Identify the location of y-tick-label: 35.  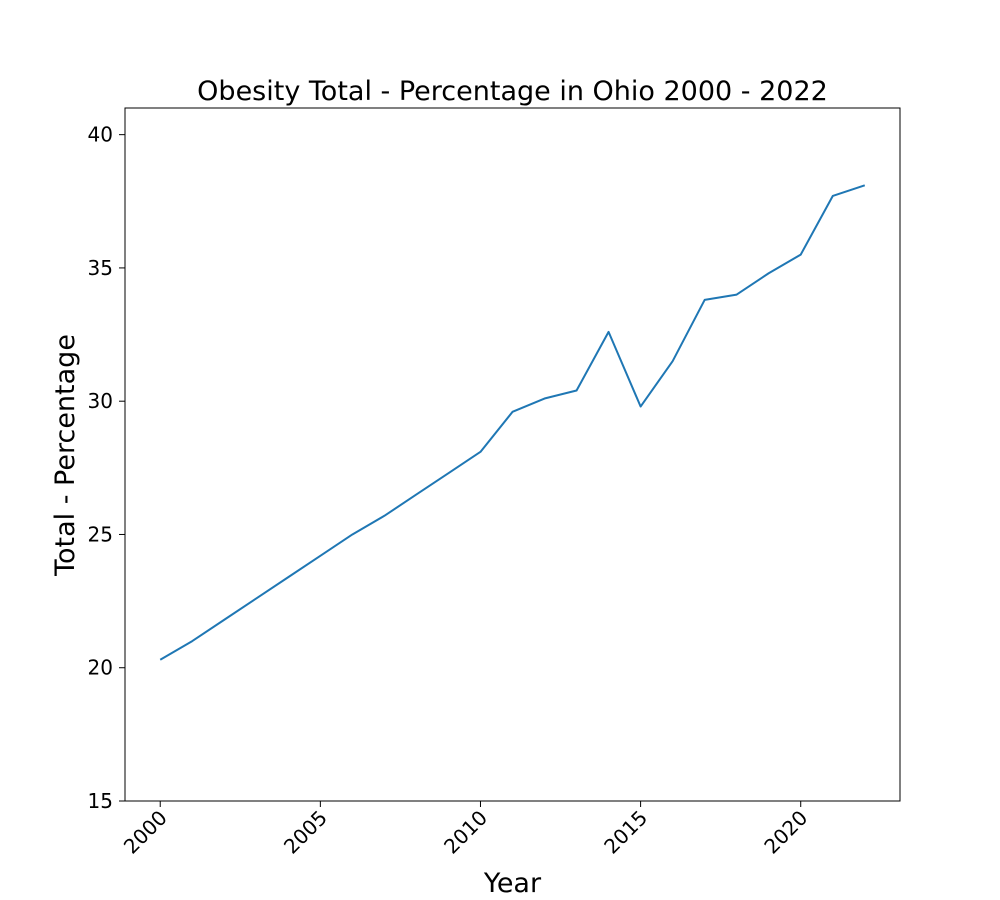
(100, 268).